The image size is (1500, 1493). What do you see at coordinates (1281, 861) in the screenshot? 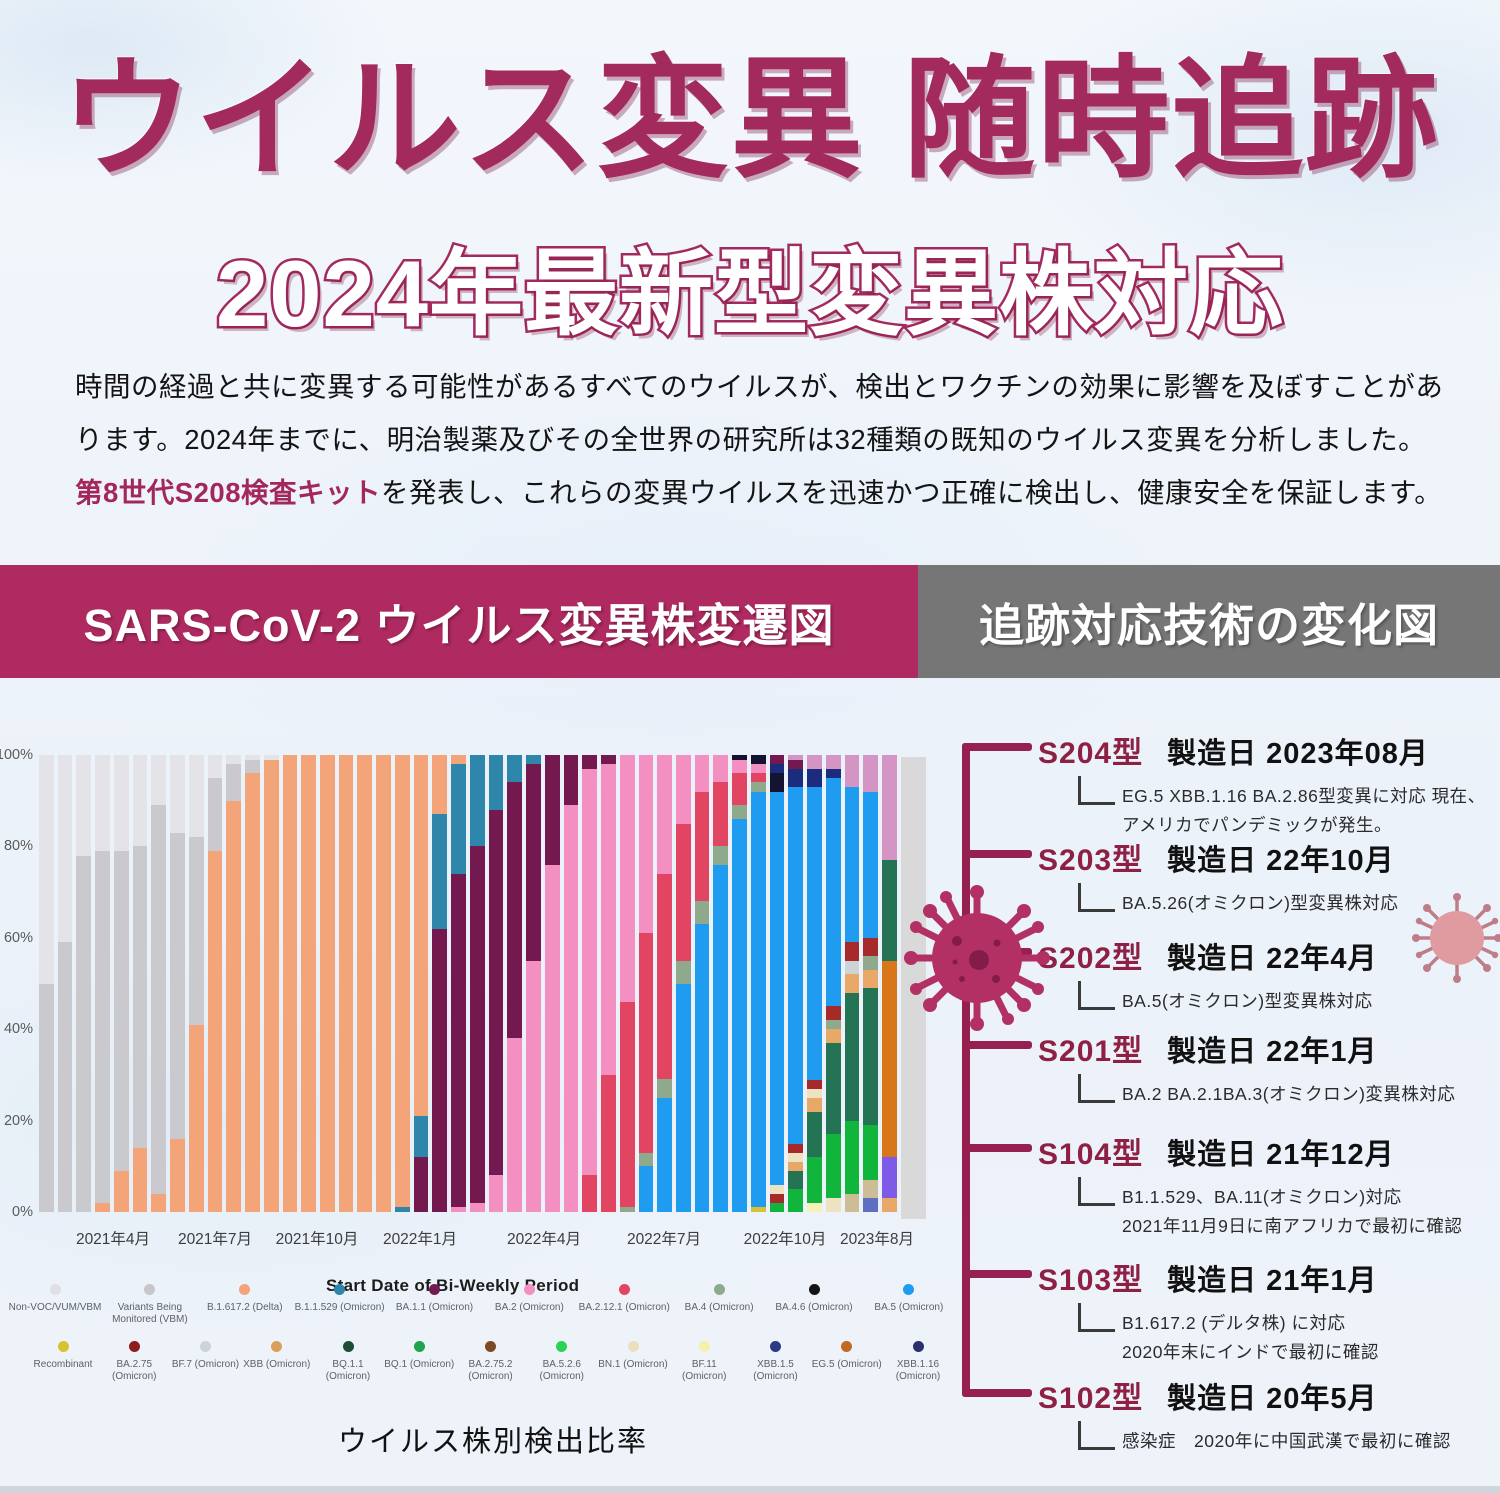
I see `manufacture-date: 製造日 22年10月` at bounding box center [1281, 861].